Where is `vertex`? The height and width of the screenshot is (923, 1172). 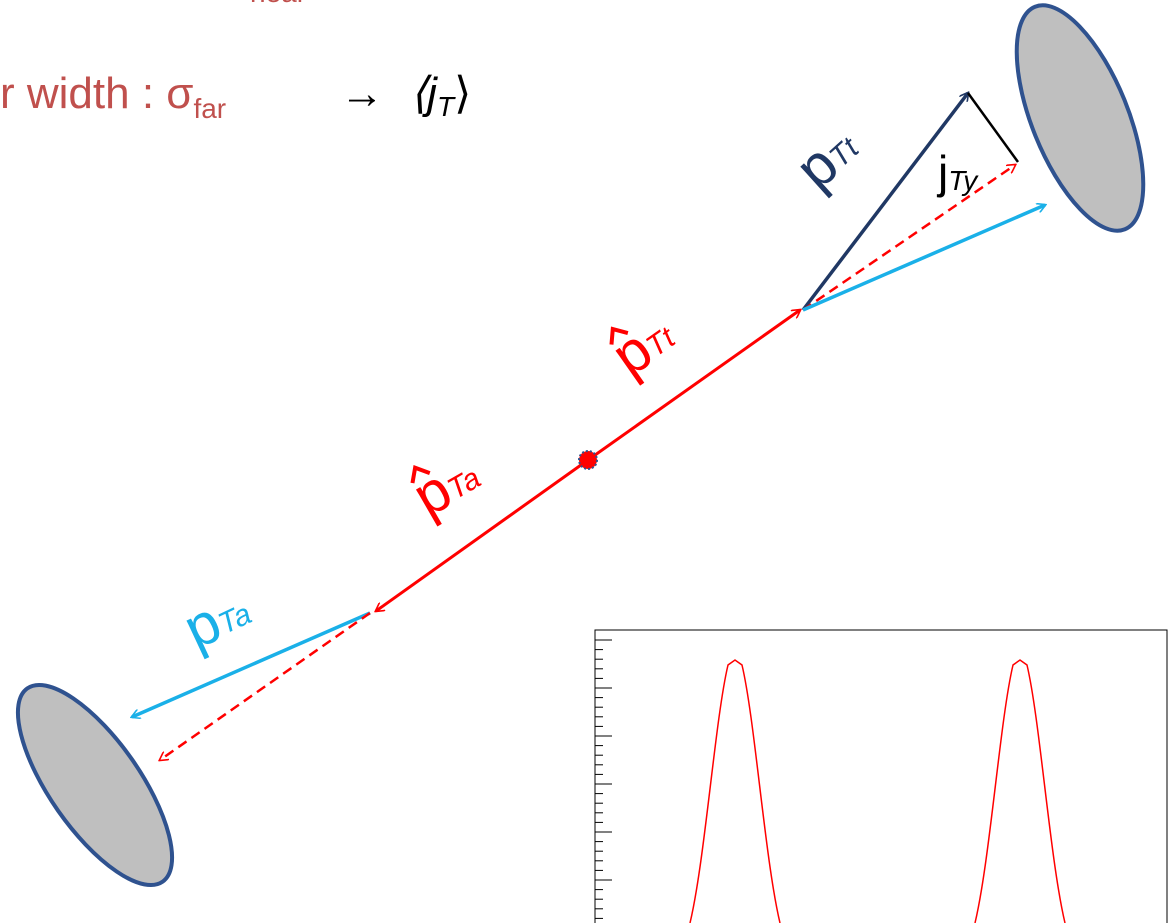
vertex is located at coordinates (588, 460).